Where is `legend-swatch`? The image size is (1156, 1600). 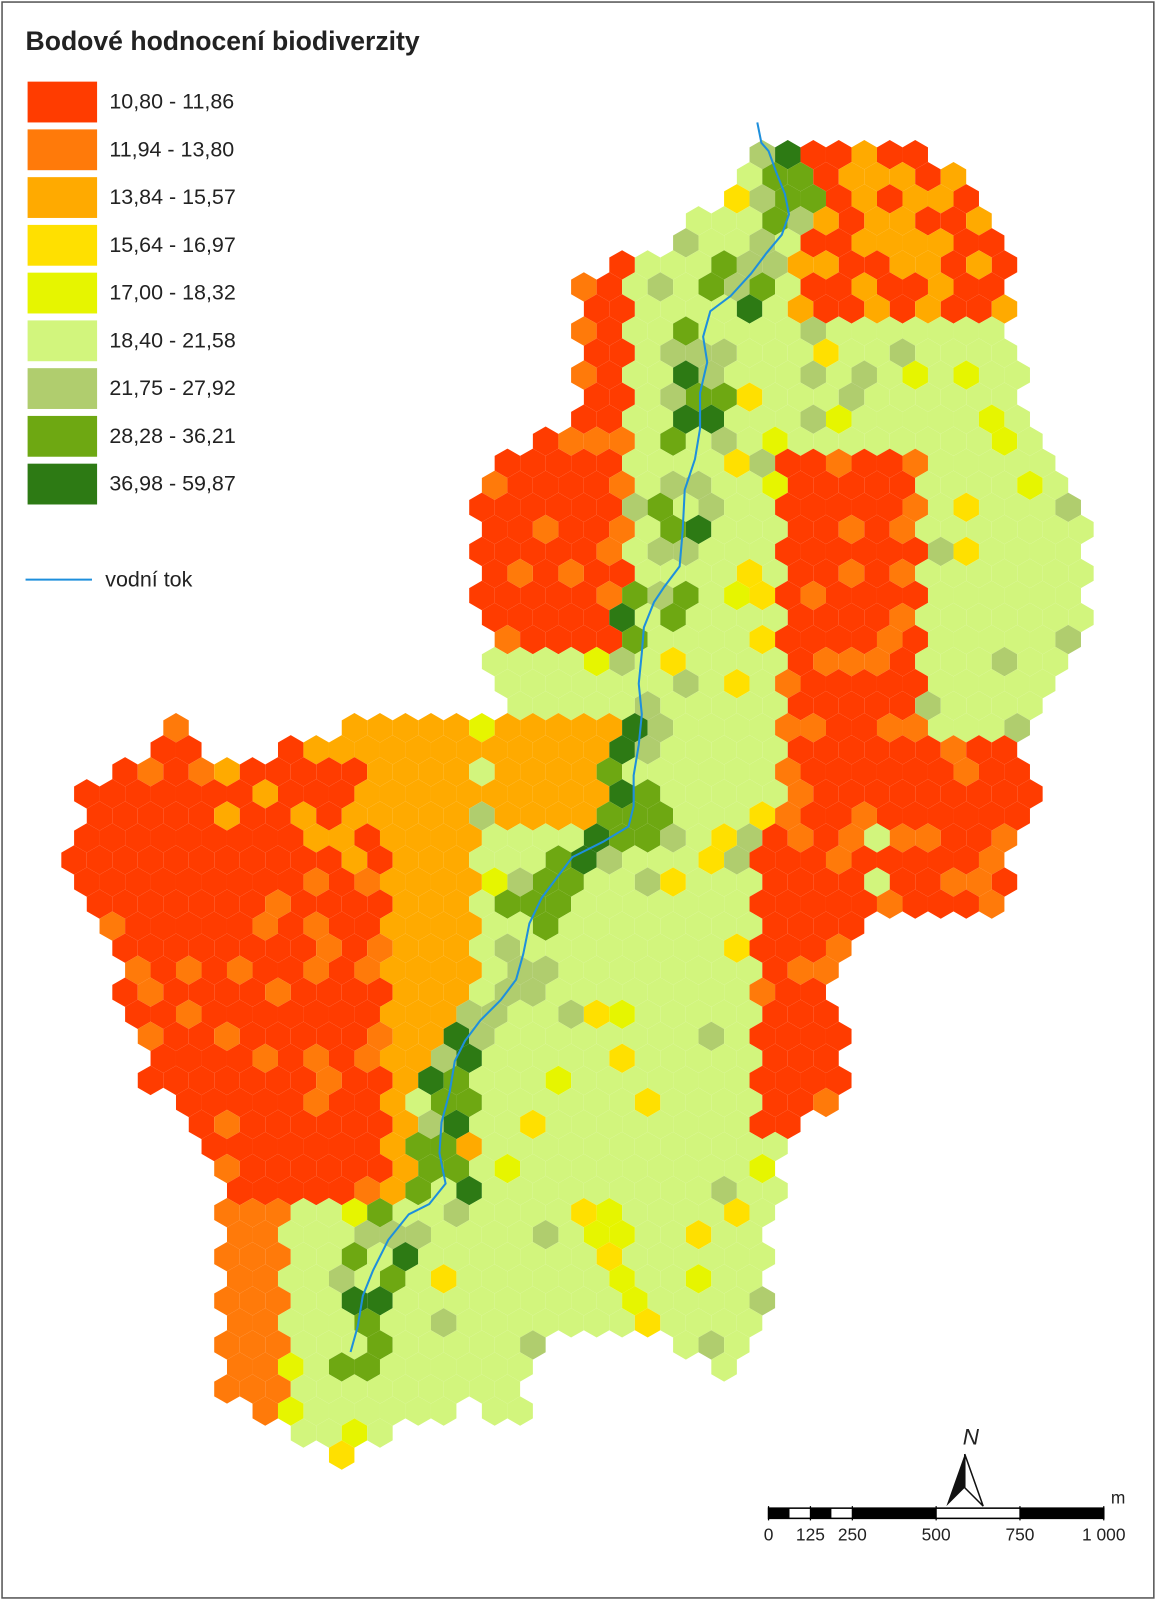 legend-swatch is located at coordinates (62, 245).